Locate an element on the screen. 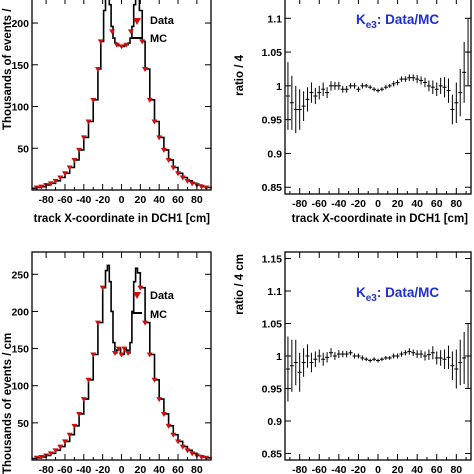 The width and height of the screenshot is (474, 474). y-tick-label: 200 is located at coordinates (20, 312).